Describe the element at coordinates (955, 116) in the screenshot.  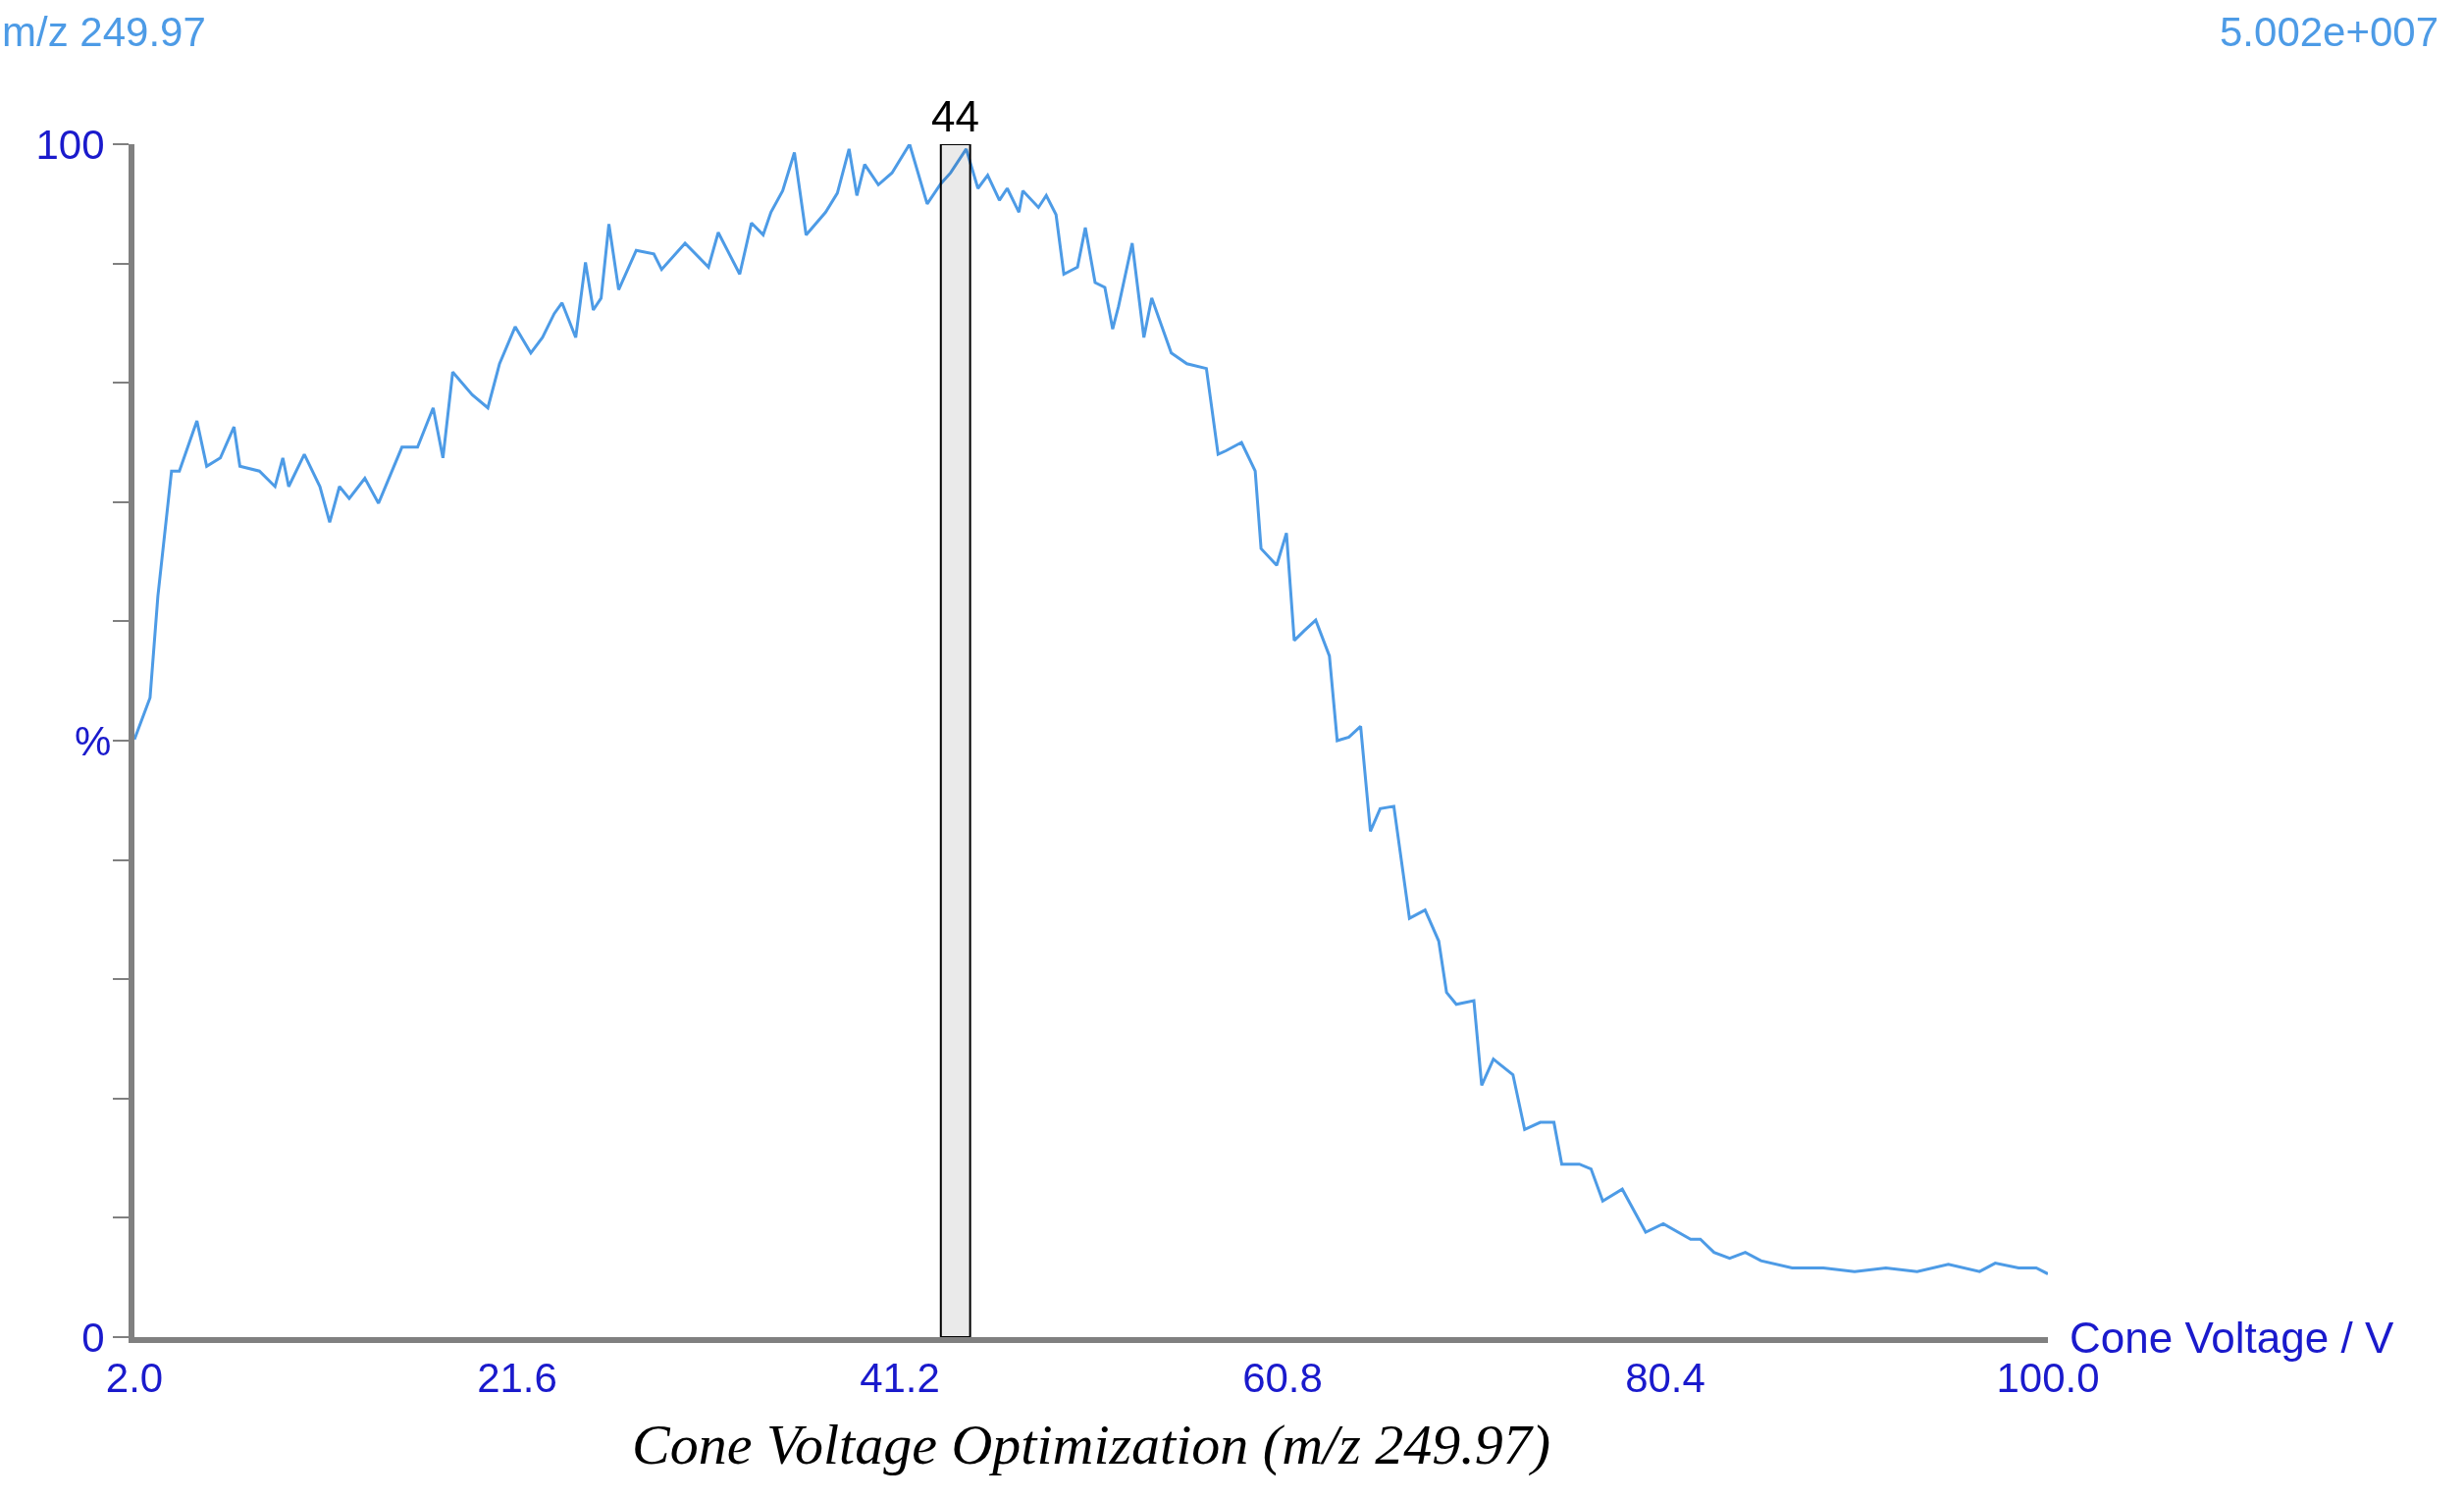
I see `band-label: 44` at that location.